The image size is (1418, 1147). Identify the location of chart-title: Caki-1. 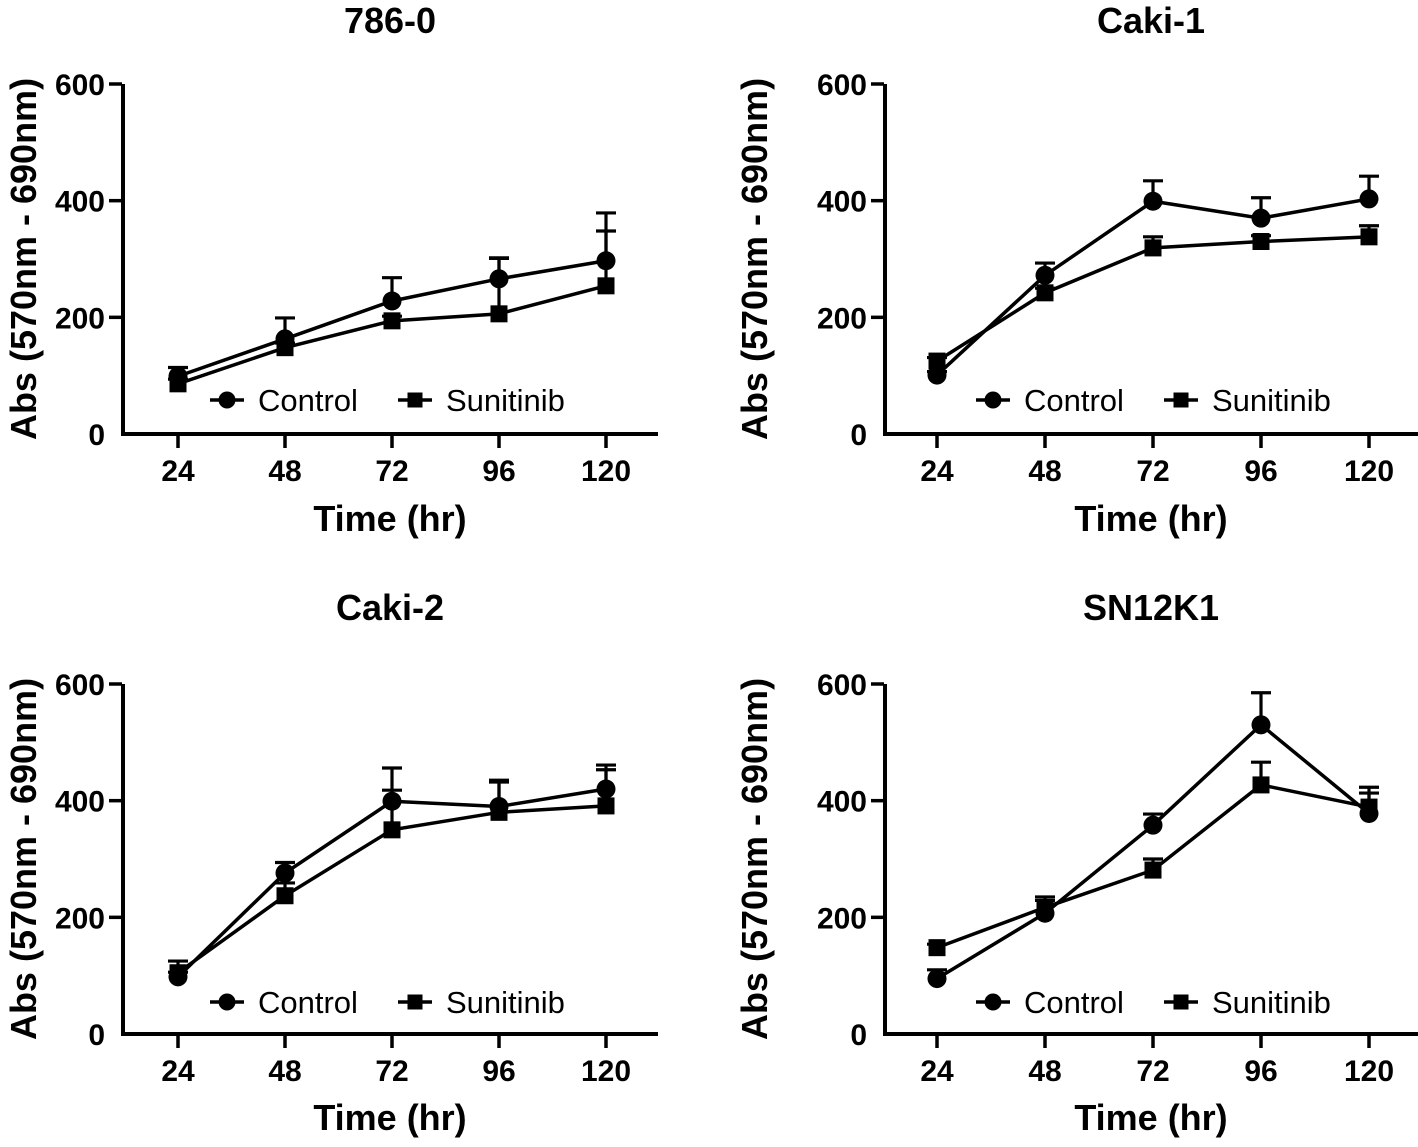
(1151, 20).